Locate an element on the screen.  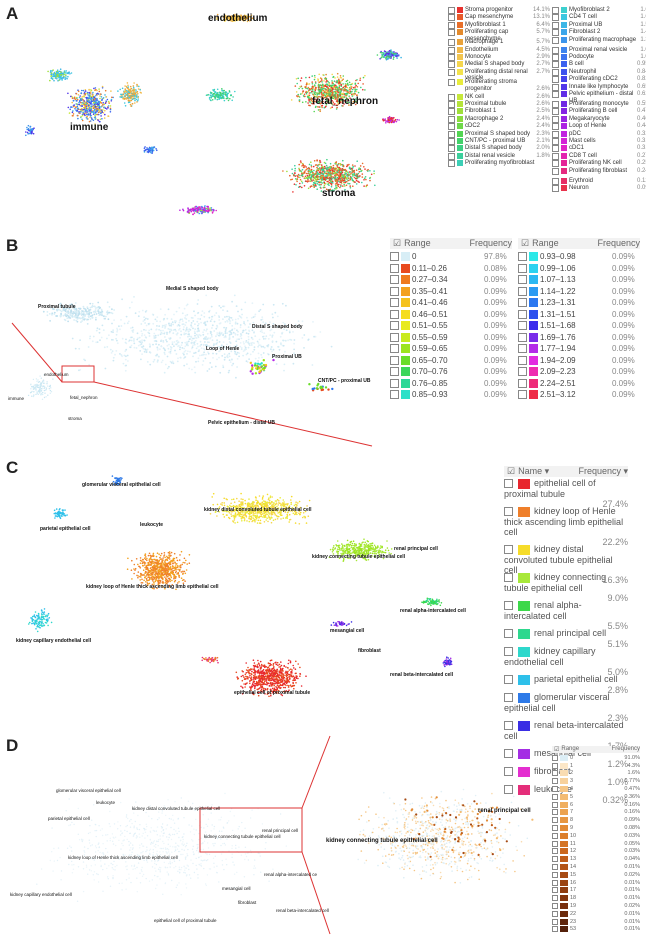
legend-row: 23 0.01% is located at coordinates (596, 922).